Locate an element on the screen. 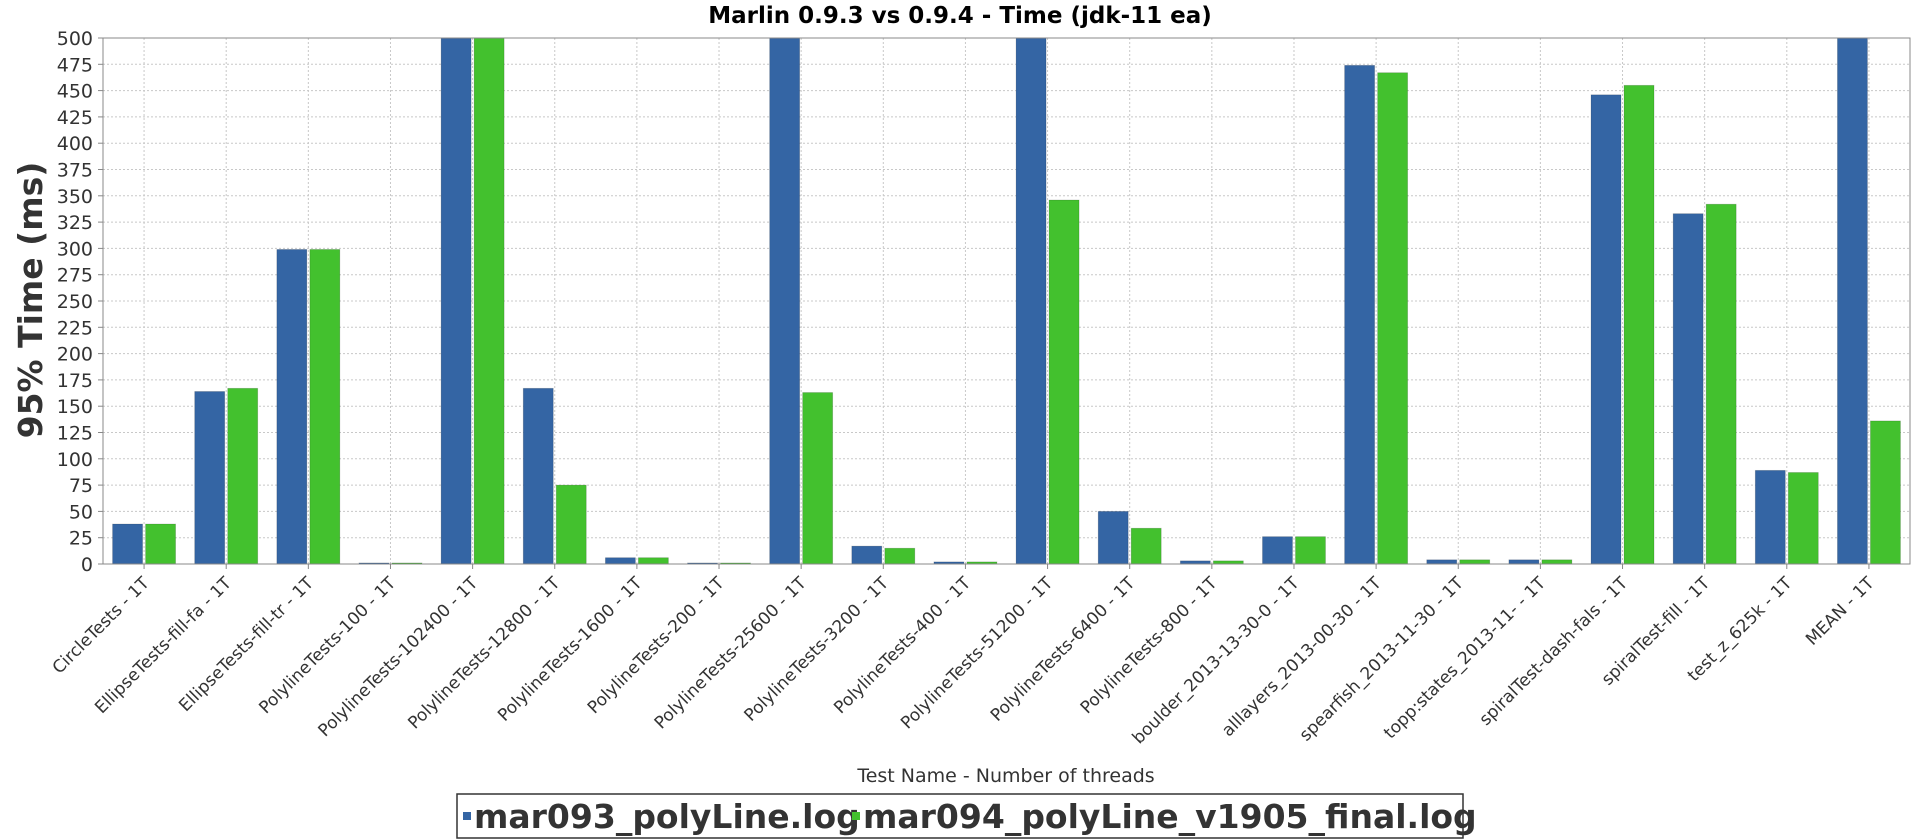 The width and height of the screenshot is (1920, 840). y-tick-label: 300 is located at coordinates (75, 249).